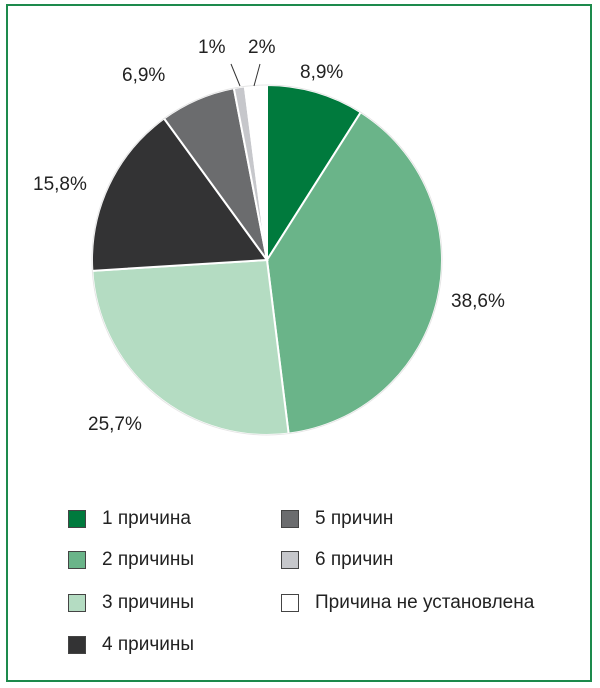  Describe the element at coordinates (148, 602) in the screenshot. I see `legend-label: 3 причины` at that location.